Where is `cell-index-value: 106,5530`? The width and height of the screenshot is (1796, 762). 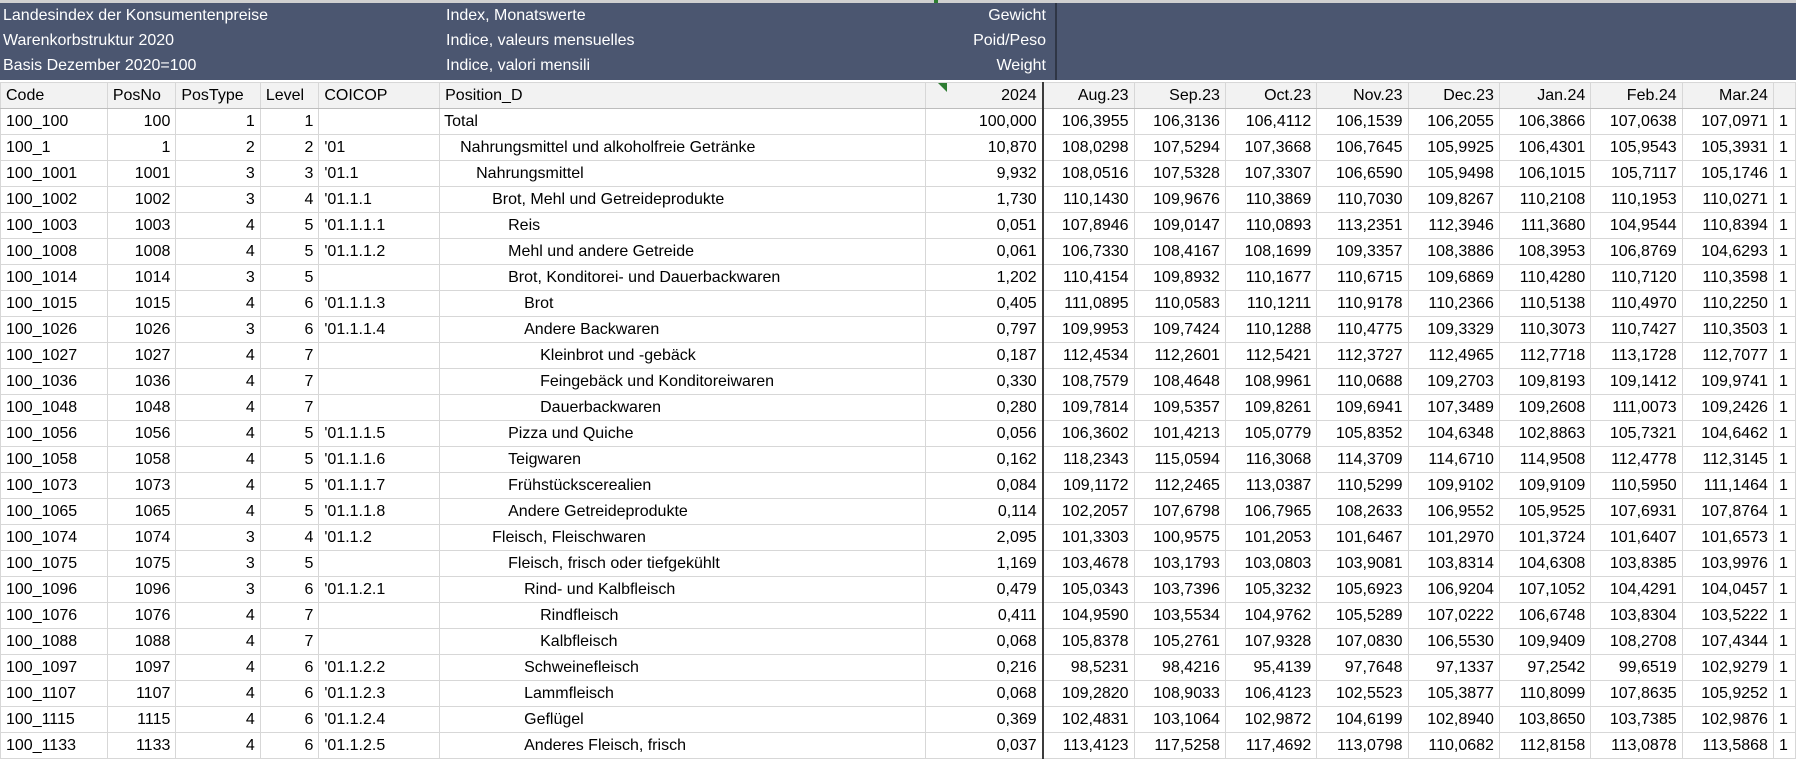 cell-index-value: 106,5530 is located at coordinates (1453, 641).